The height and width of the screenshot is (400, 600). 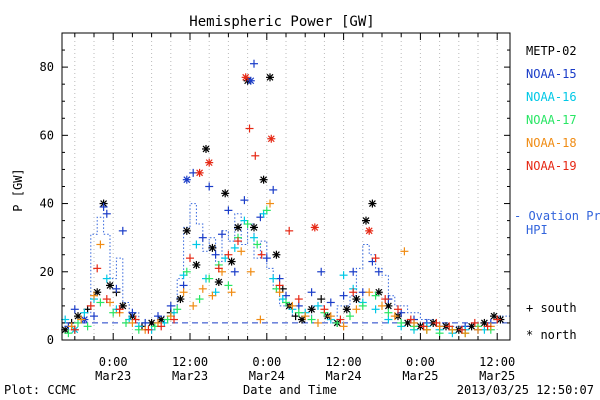 I want to click on x-tick-time: 0:00, so click(x=266, y=362).